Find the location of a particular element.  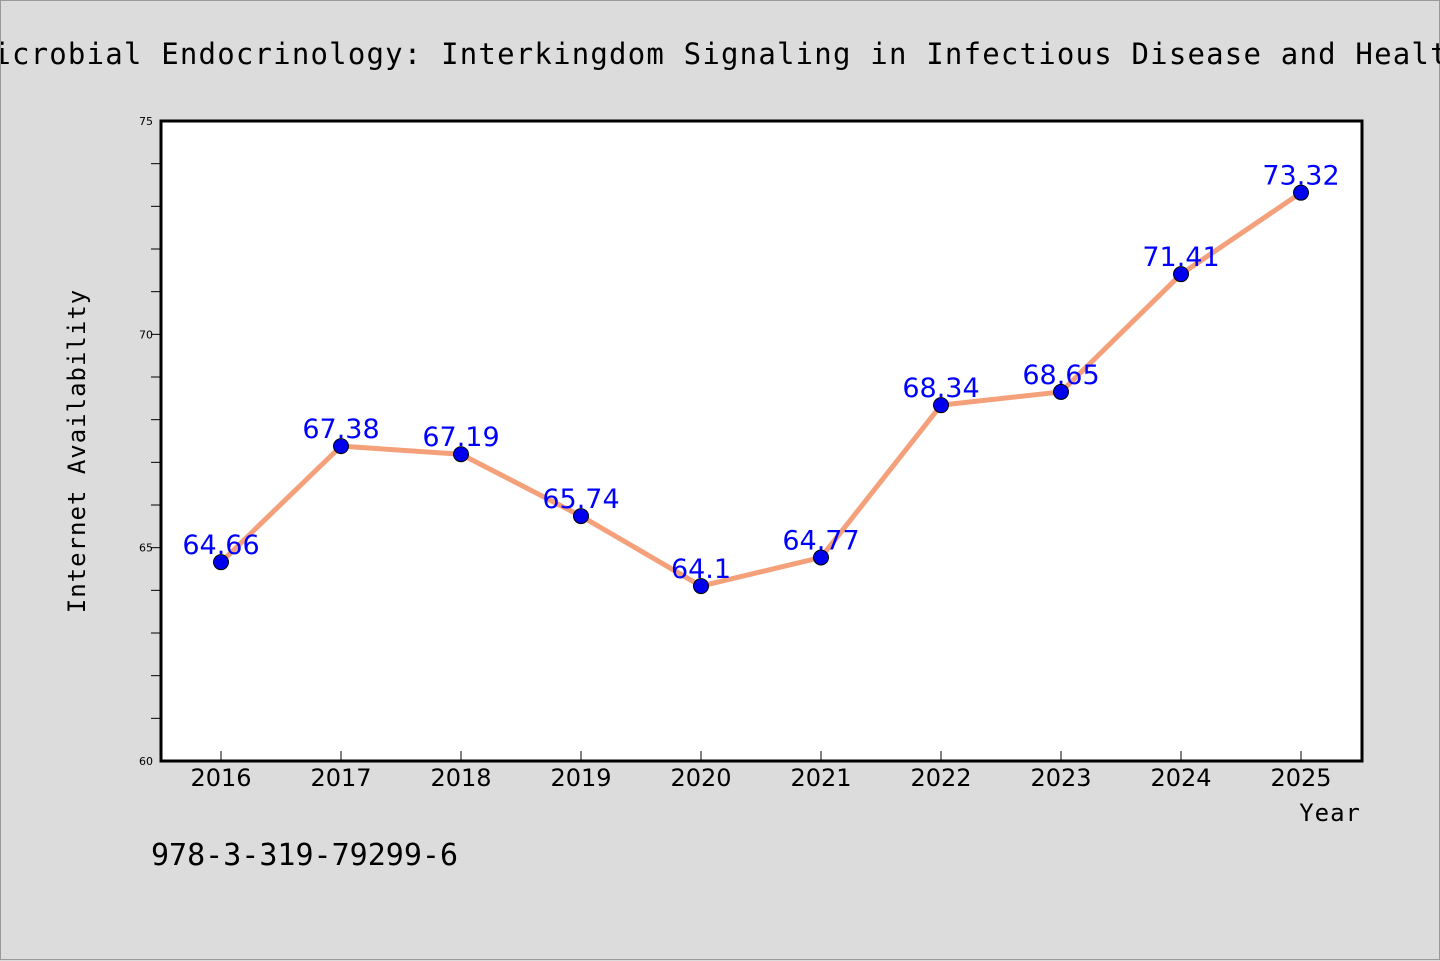

y-axis-label: Internet Availability is located at coordinates (77, 451).